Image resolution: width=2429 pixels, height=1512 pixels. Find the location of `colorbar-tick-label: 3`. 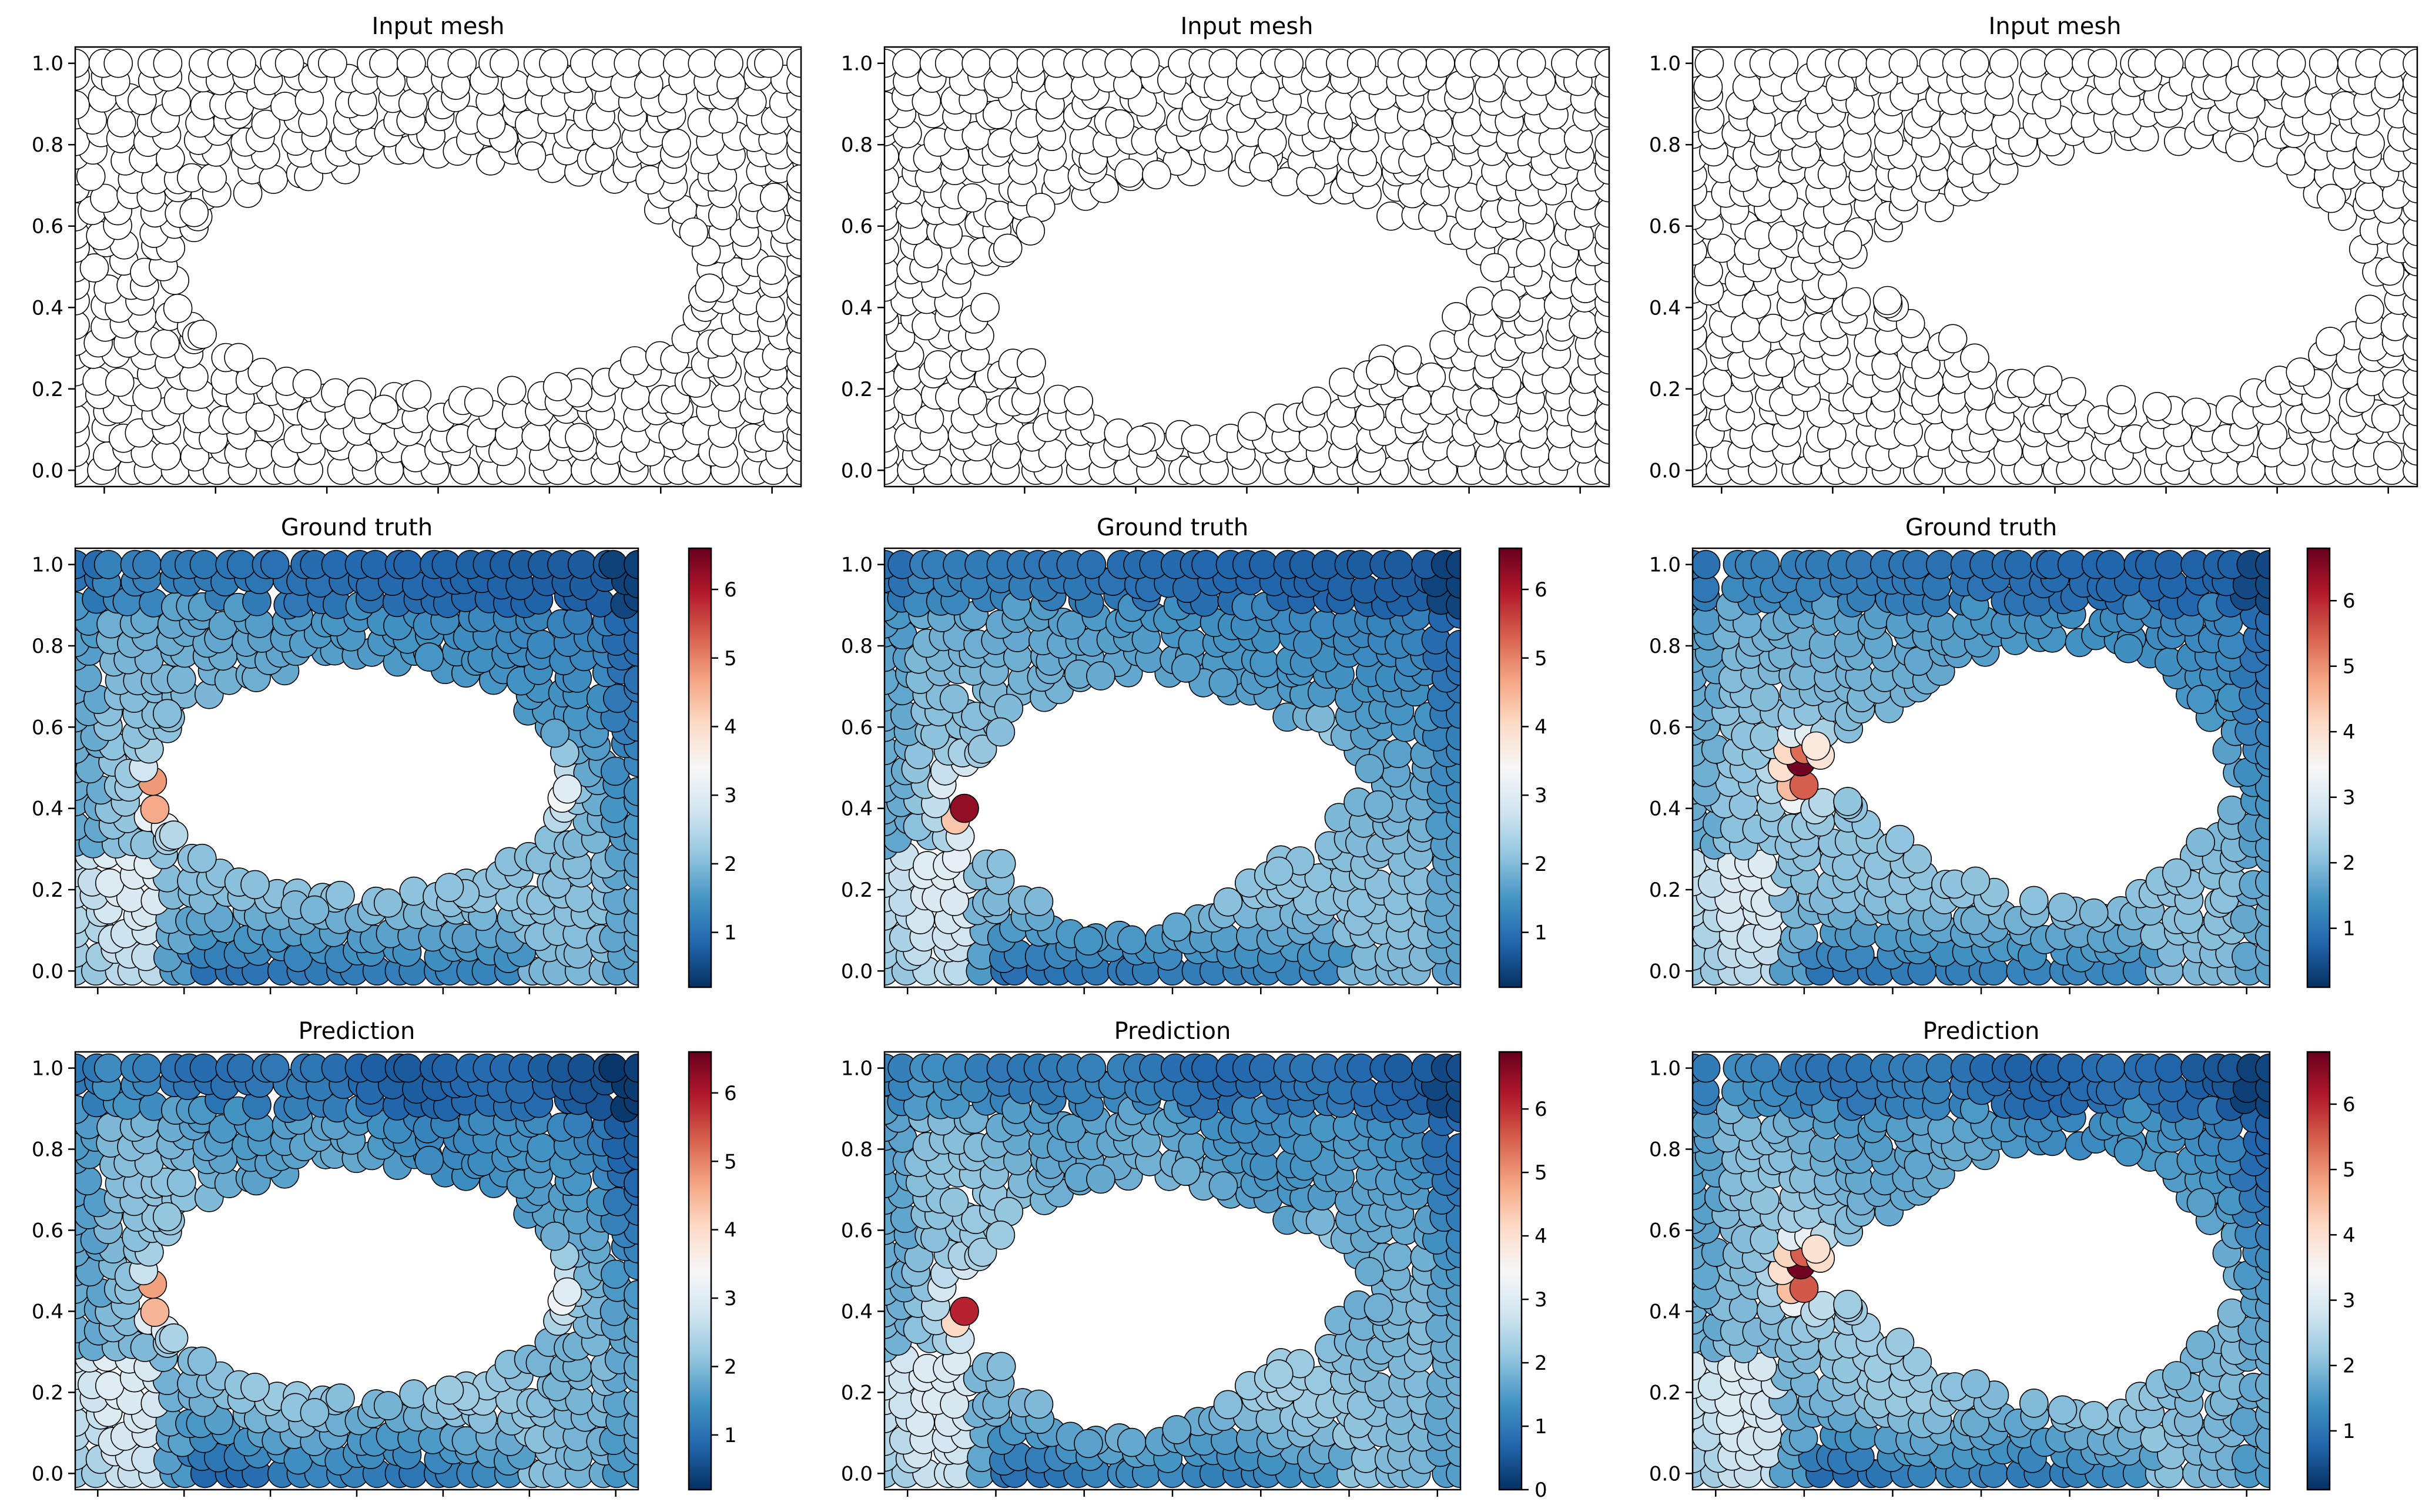

colorbar-tick-label: 3 is located at coordinates (2349, 798).